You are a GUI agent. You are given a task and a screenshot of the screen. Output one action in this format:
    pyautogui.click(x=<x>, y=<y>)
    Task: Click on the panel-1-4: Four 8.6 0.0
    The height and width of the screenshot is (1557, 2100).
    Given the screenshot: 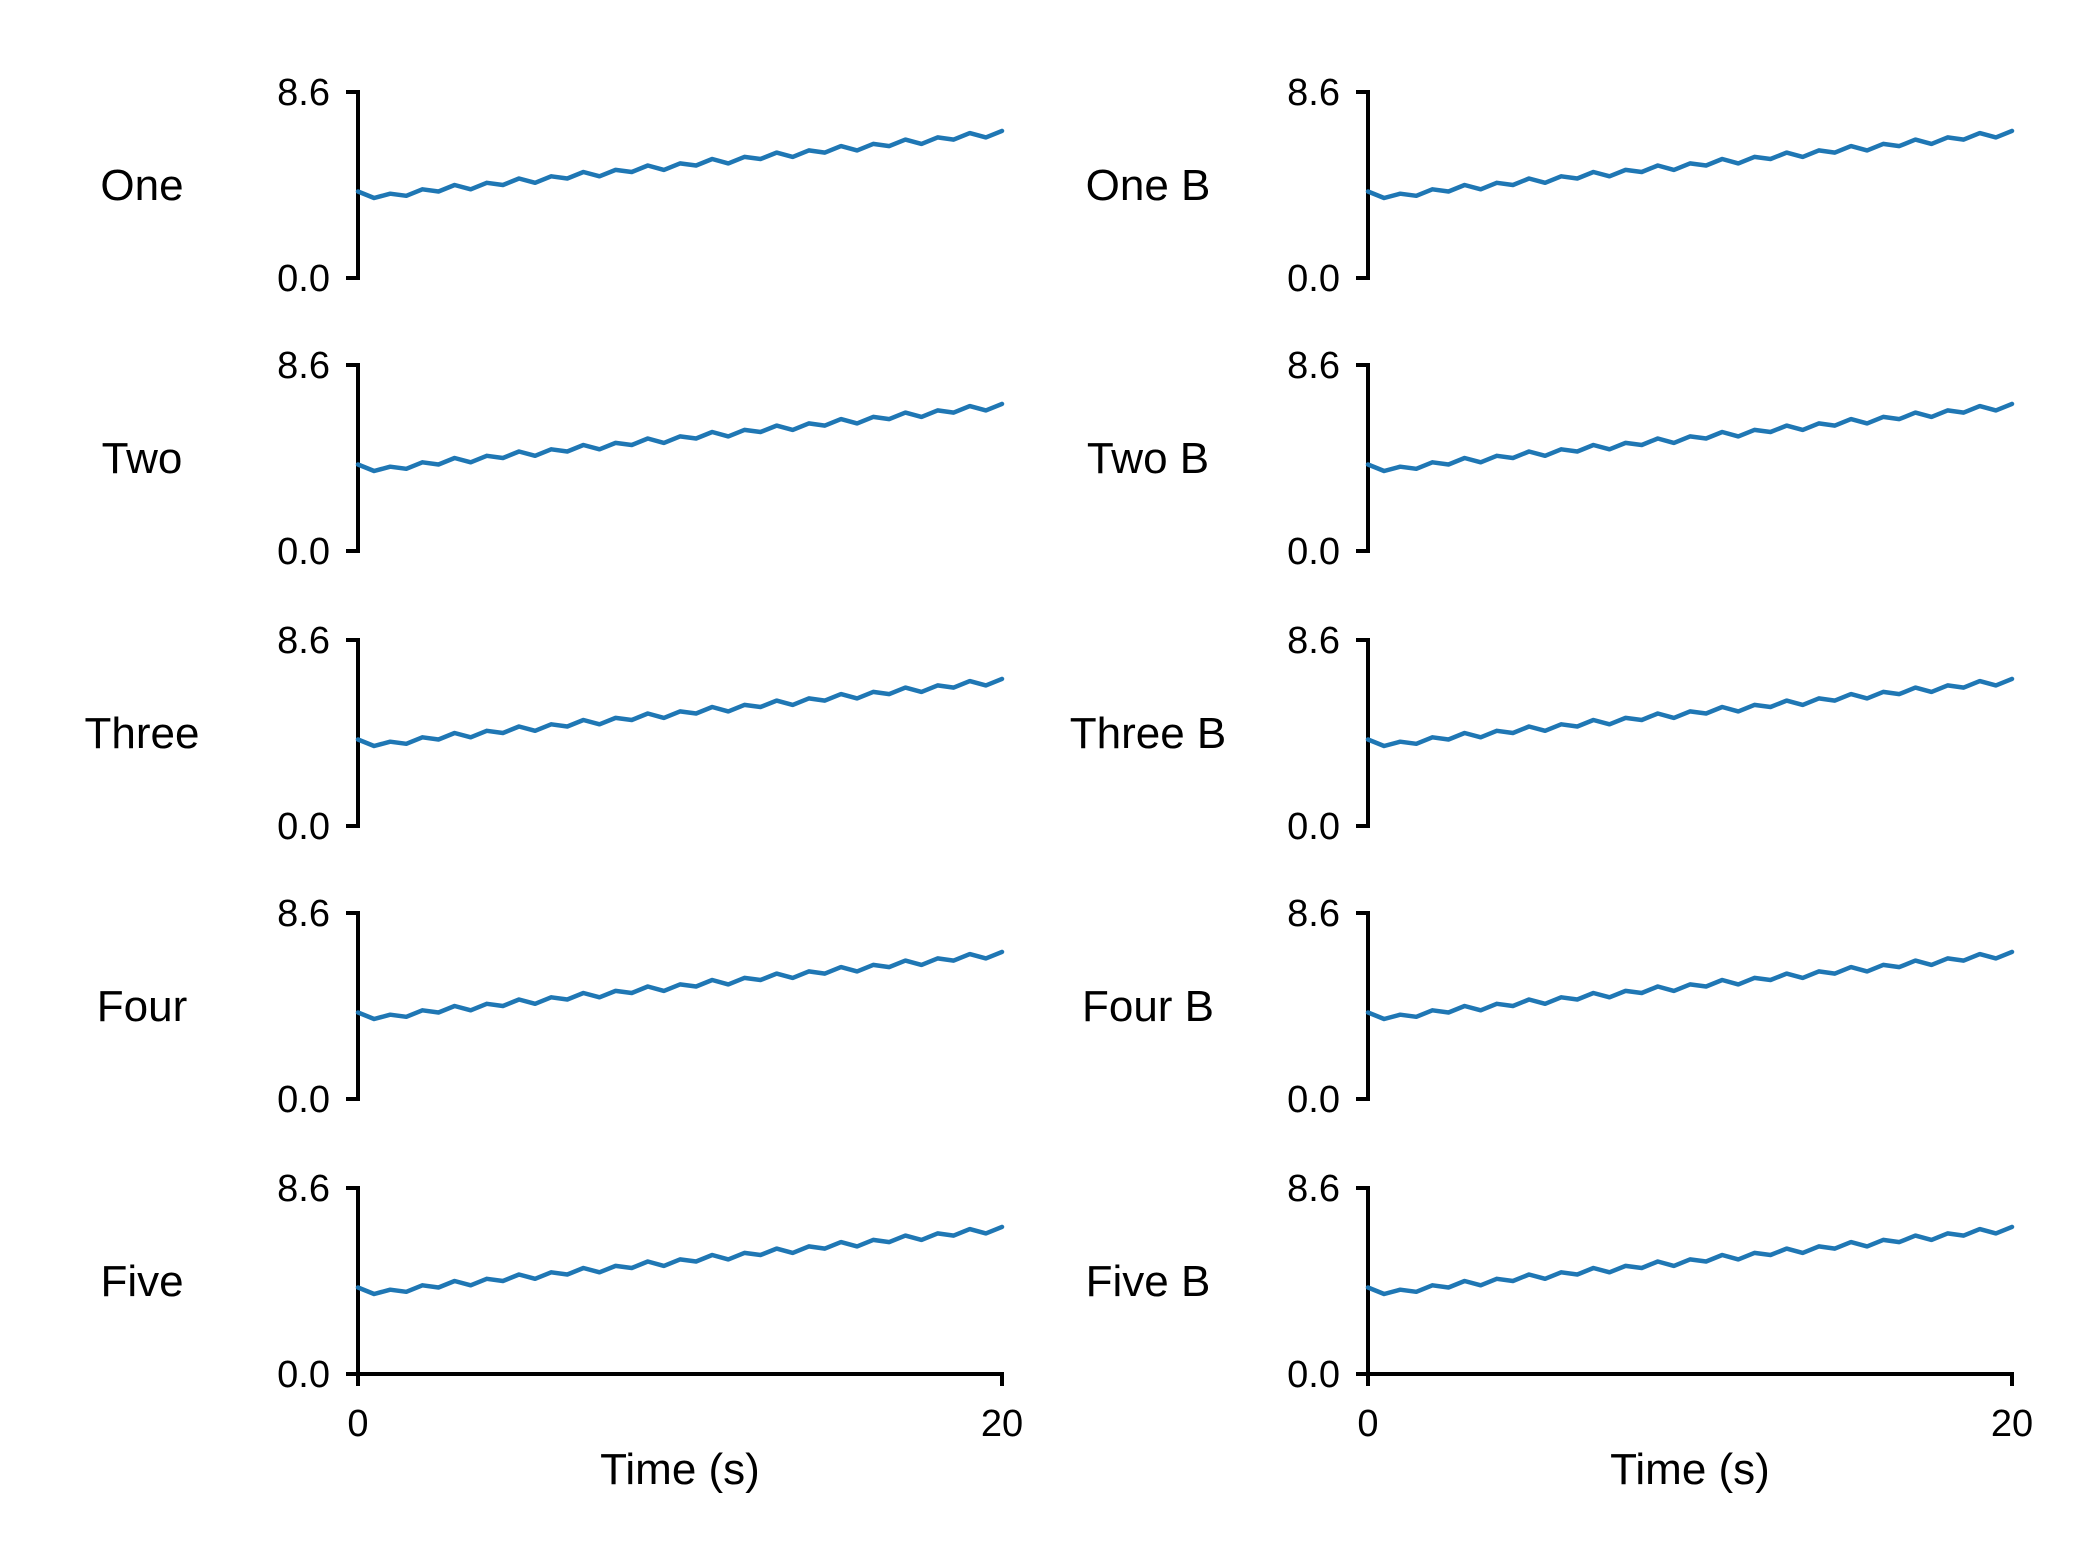 What is the action you would take?
    pyautogui.click(x=551, y=1007)
    